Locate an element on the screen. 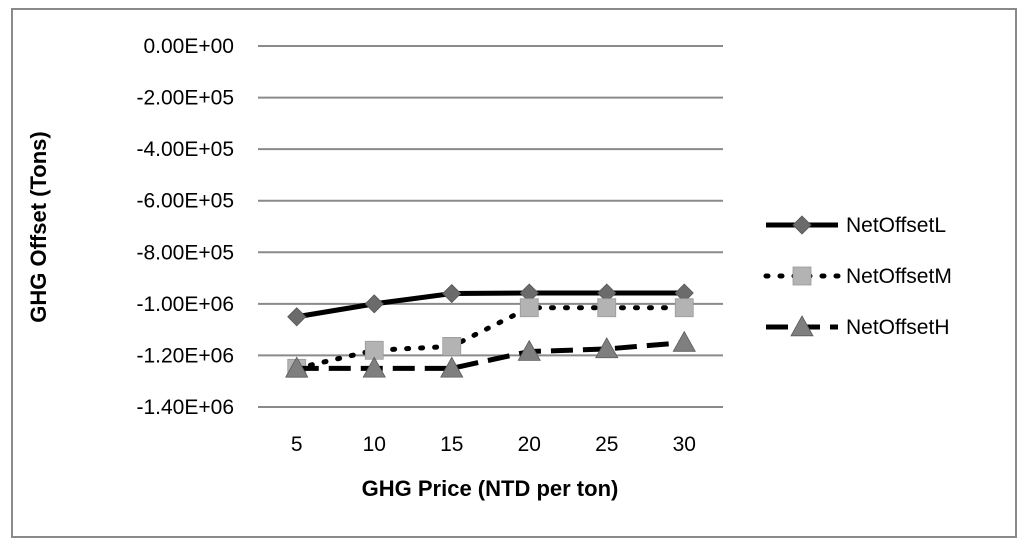  y-tick-label: -8.00E+05 is located at coordinates (186, 252).